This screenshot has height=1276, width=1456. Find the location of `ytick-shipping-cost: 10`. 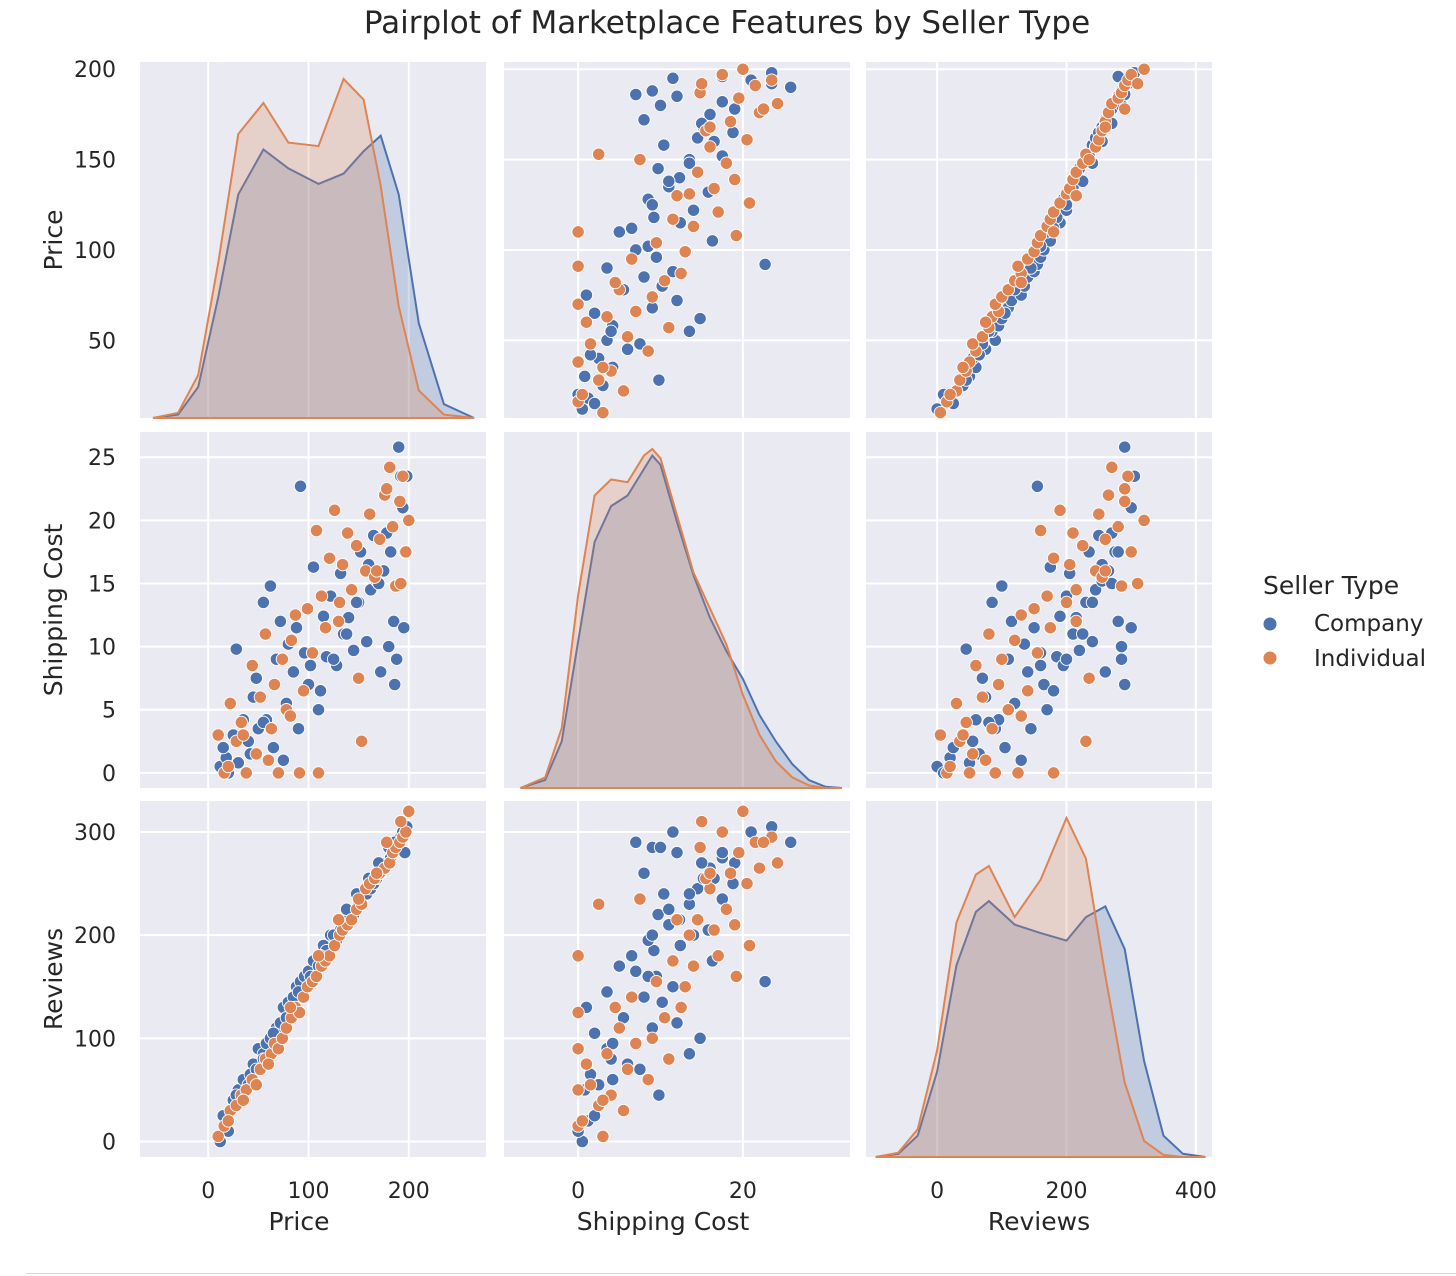

ytick-shipping-cost: 10 is located at coordinates (102, 648).